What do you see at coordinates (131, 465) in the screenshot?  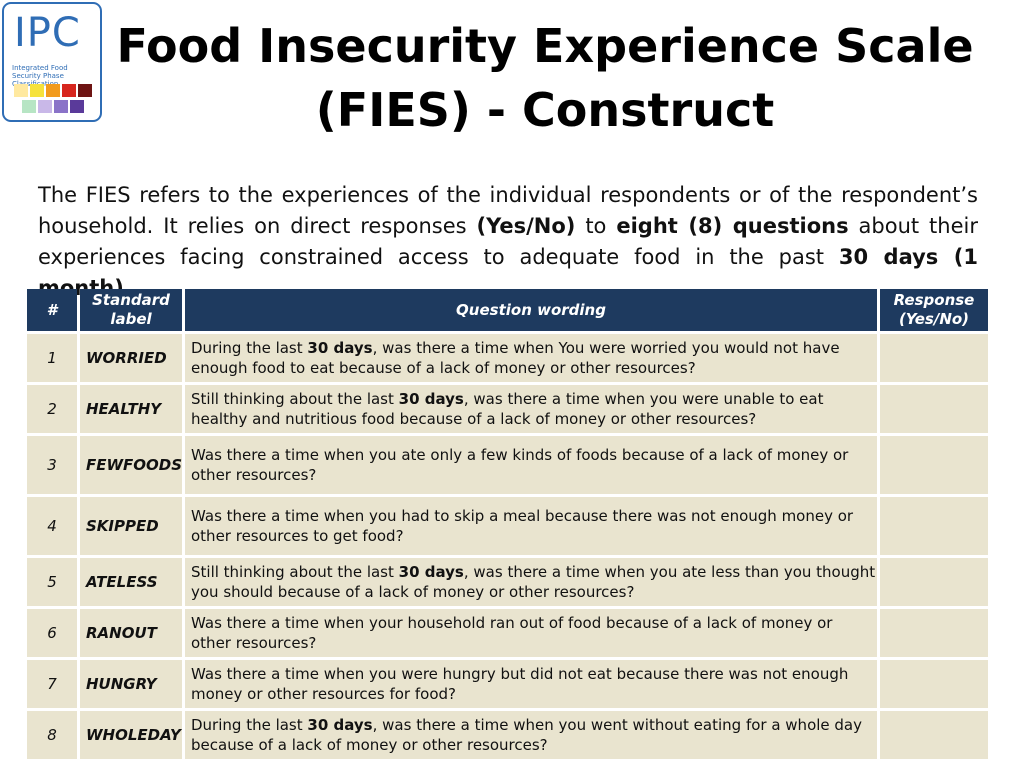 I see `row-standard-label: FEWFOODS` at bounding box center [131, 465].